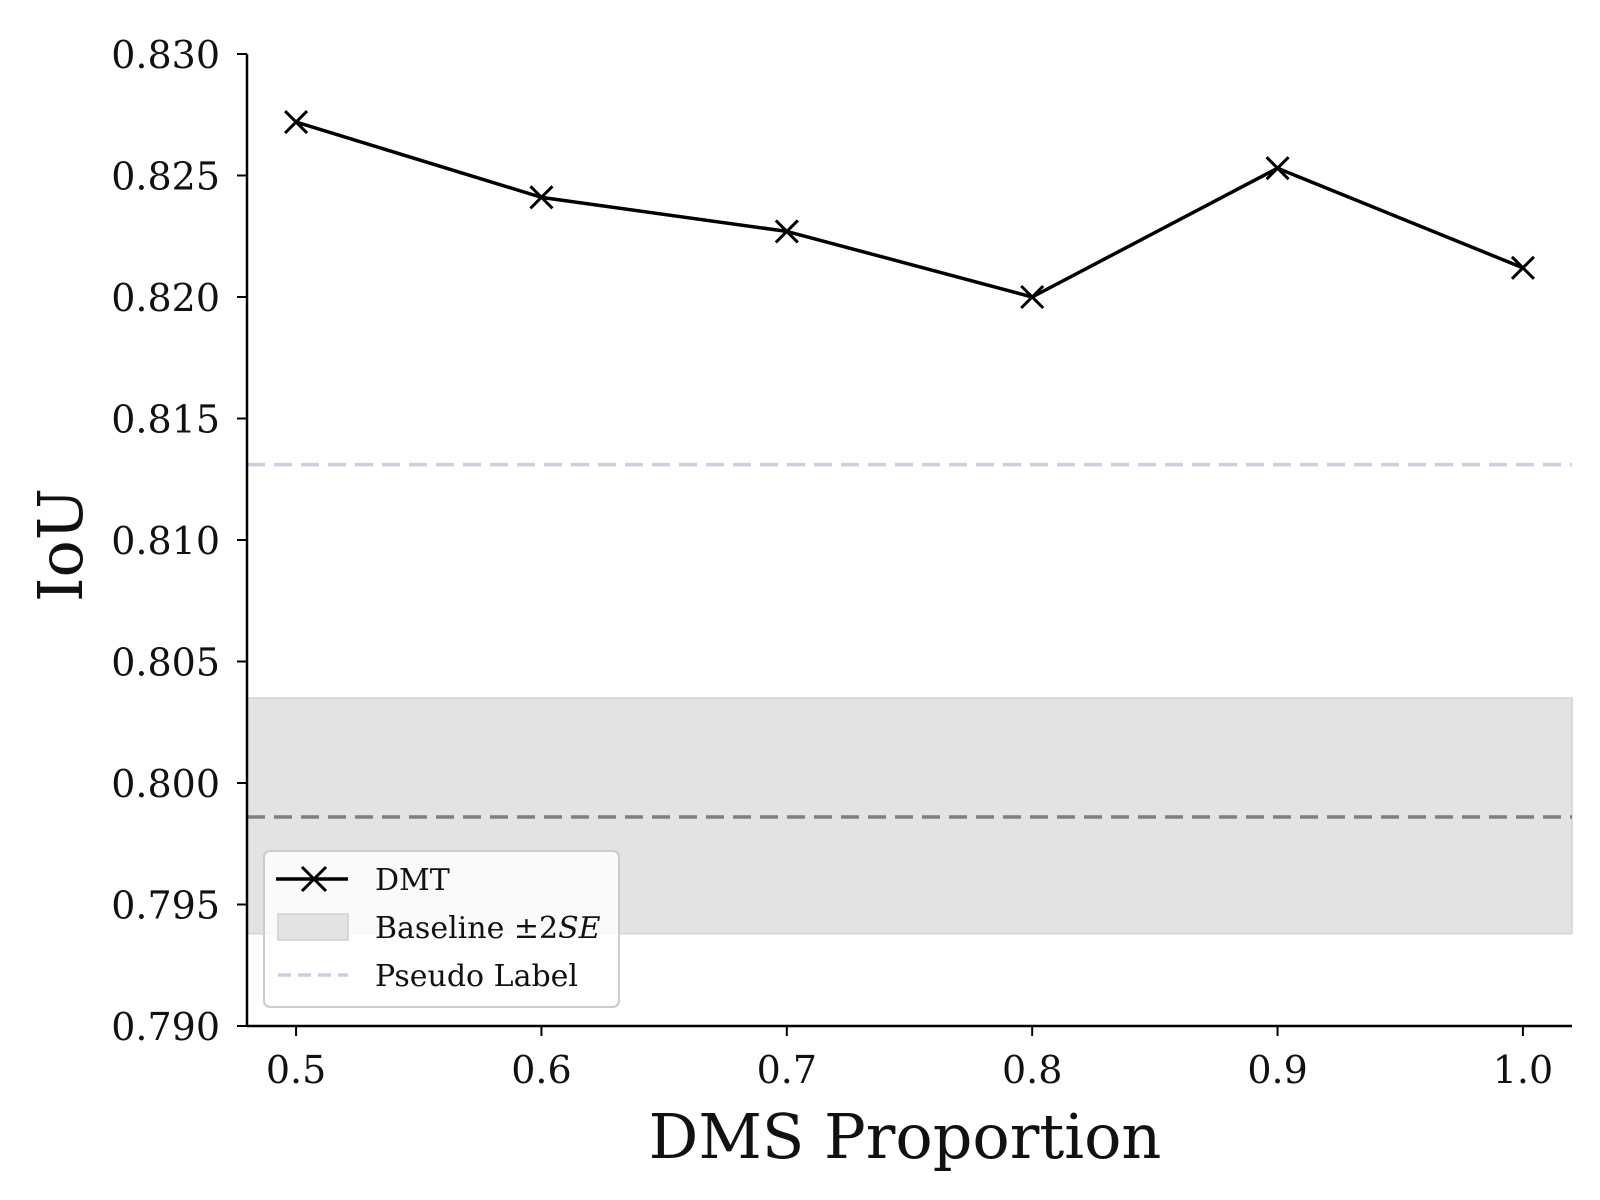 This screenshot has width=1600, height=1200. I want to click on x-tick-label-1: 0.5, so click(296, 1070).